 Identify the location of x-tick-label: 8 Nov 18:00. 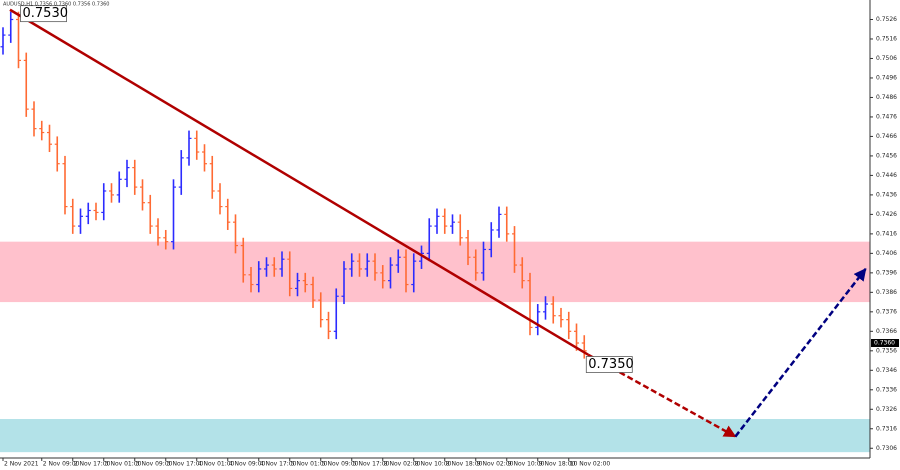
(464, 464).